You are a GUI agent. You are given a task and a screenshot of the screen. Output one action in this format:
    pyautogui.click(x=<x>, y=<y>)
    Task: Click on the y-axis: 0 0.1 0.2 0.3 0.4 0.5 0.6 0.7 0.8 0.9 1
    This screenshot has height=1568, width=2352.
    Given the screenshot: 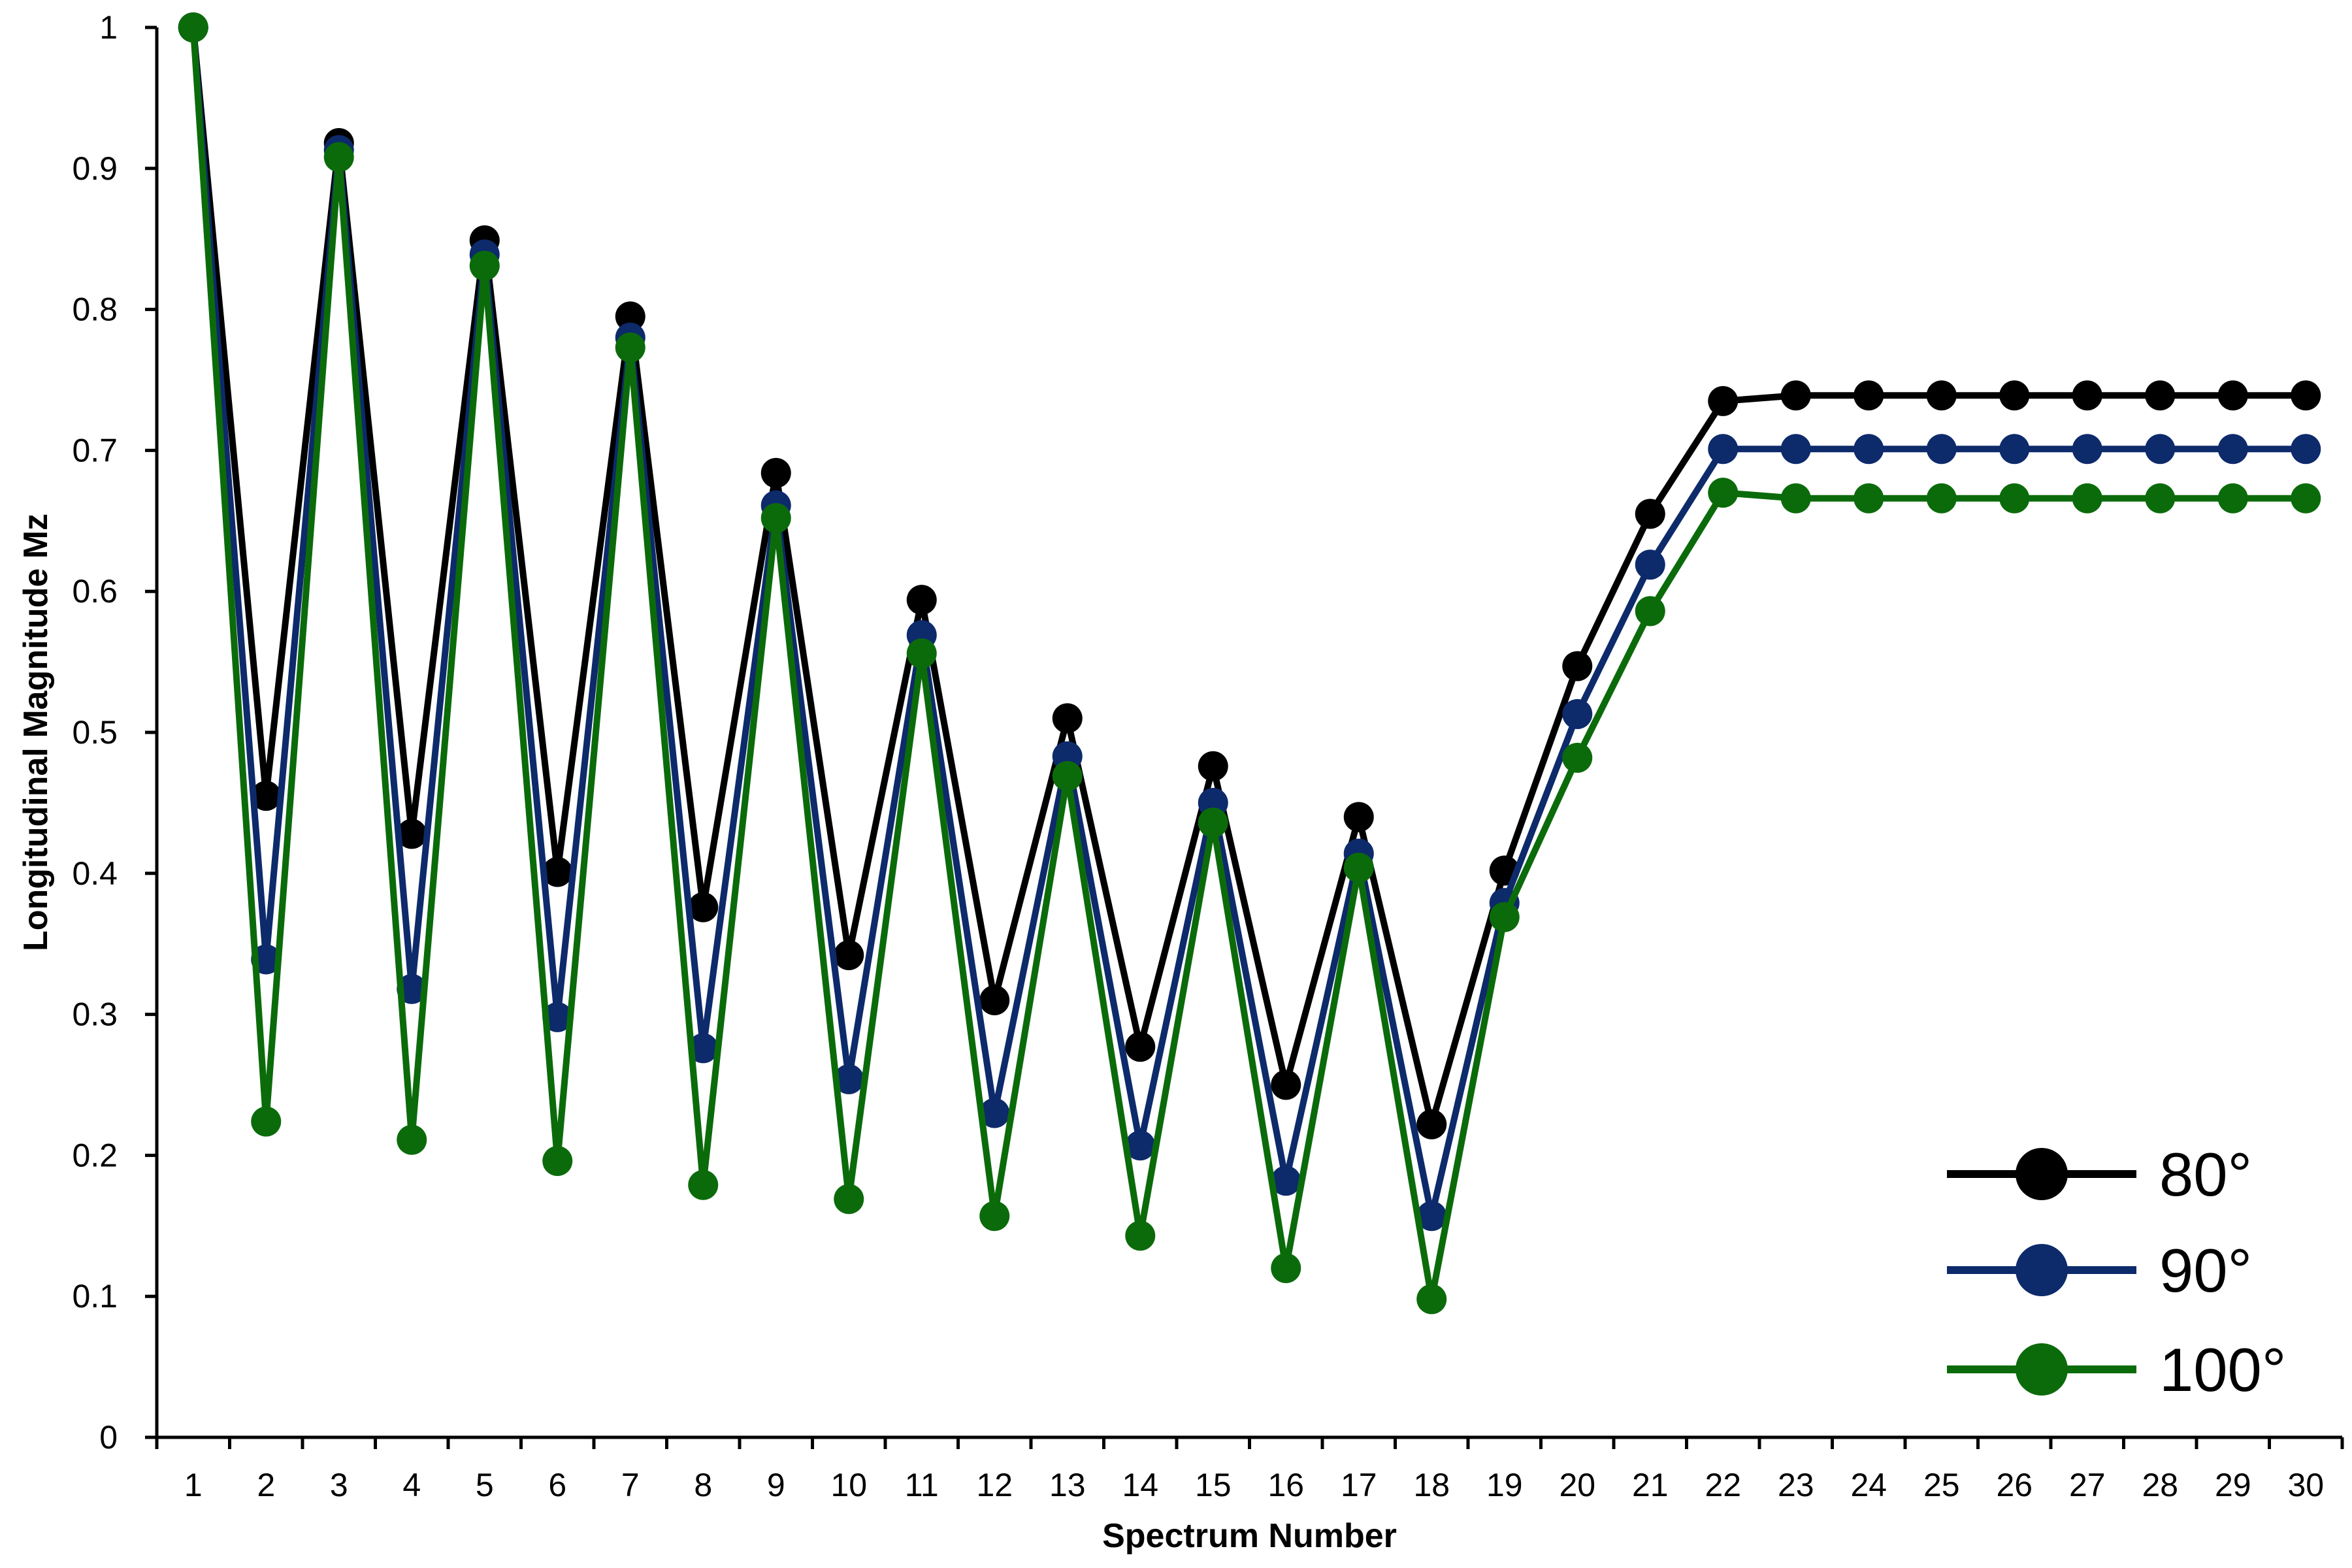 What is the action you would take?
    pyautogui.click(x=115, y=732)
    